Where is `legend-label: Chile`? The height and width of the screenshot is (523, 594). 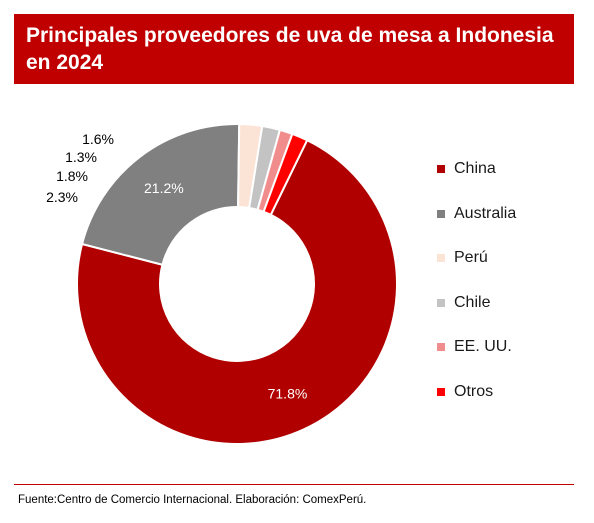
legend-label: Chile is located at coordinates (472, 302).